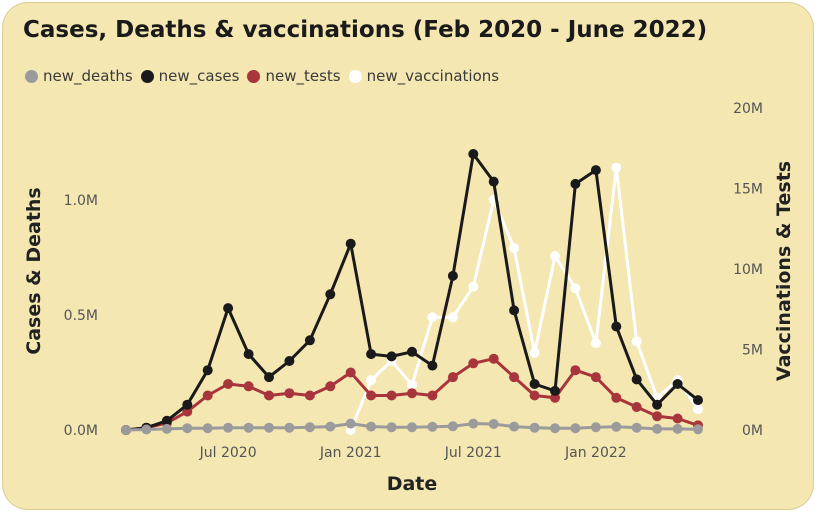 This screenshot has width=819, height=514. Describe the element at coordinates (423, 76) in the screenshot. I see `legend-item-new-vaccinations: new_vaccinations` at that location.